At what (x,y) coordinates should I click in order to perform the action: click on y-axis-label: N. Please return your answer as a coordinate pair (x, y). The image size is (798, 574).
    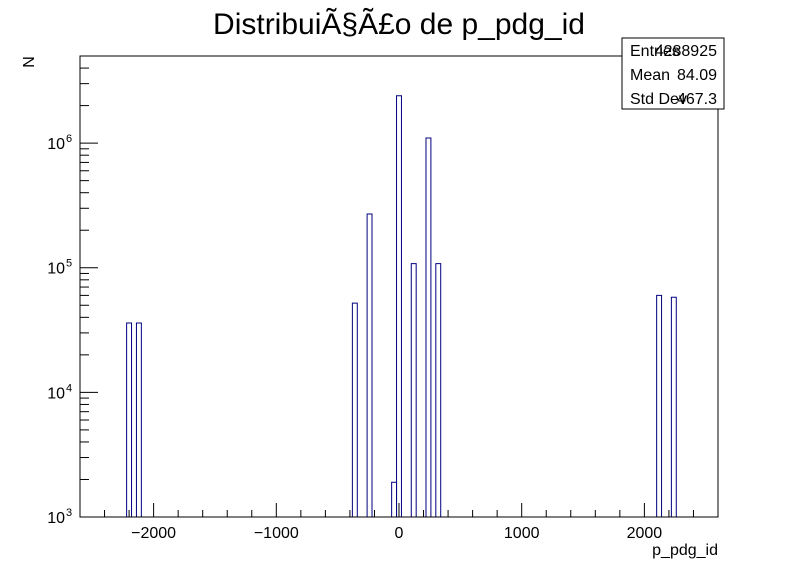
    Looking at the image, I should click on (29, 62).